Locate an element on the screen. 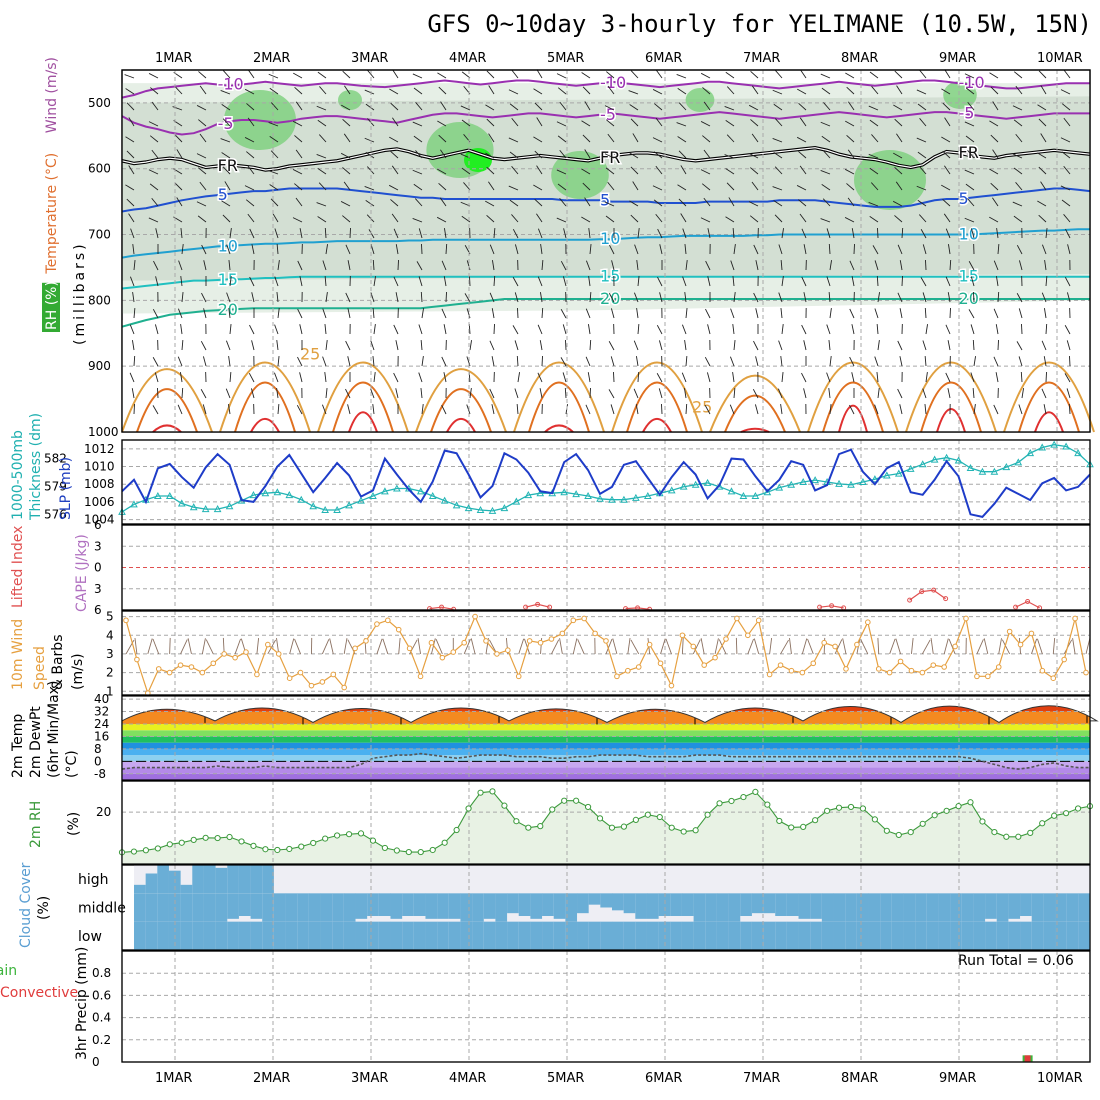 The width and height of the screenshot is (1100, 1100). wind-ylabel-part: Speed is located at coordinates (40, 668).